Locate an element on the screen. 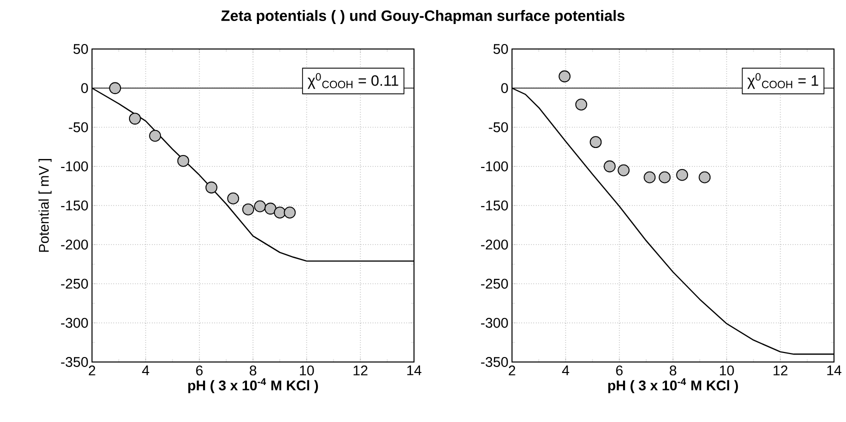 Image resolution: width=846 pixels, height=422 pixels. y-axis-title: Potential [ mV ] is located at coordinates (45, 205).